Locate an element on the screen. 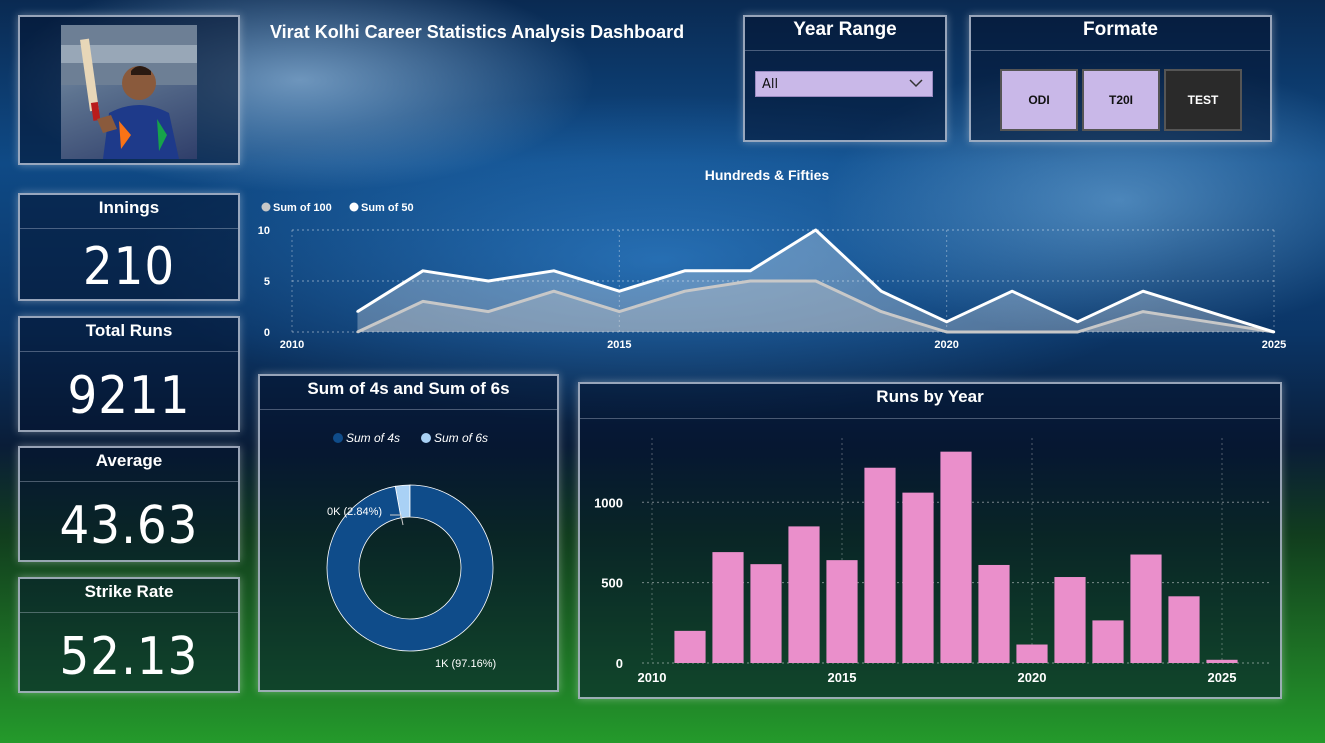  donut-legend-label: Sum of 4s is located at coordinates (373, 438).